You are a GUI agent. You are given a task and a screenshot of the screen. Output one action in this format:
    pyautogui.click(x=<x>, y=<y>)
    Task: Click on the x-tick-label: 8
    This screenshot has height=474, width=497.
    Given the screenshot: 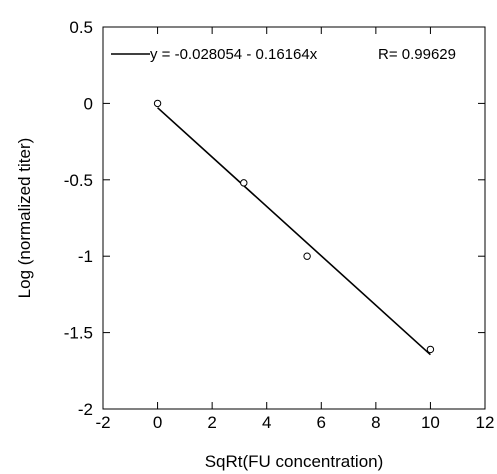 What is the action you would take?
    pyautogui.click(x=375, y=422)
    